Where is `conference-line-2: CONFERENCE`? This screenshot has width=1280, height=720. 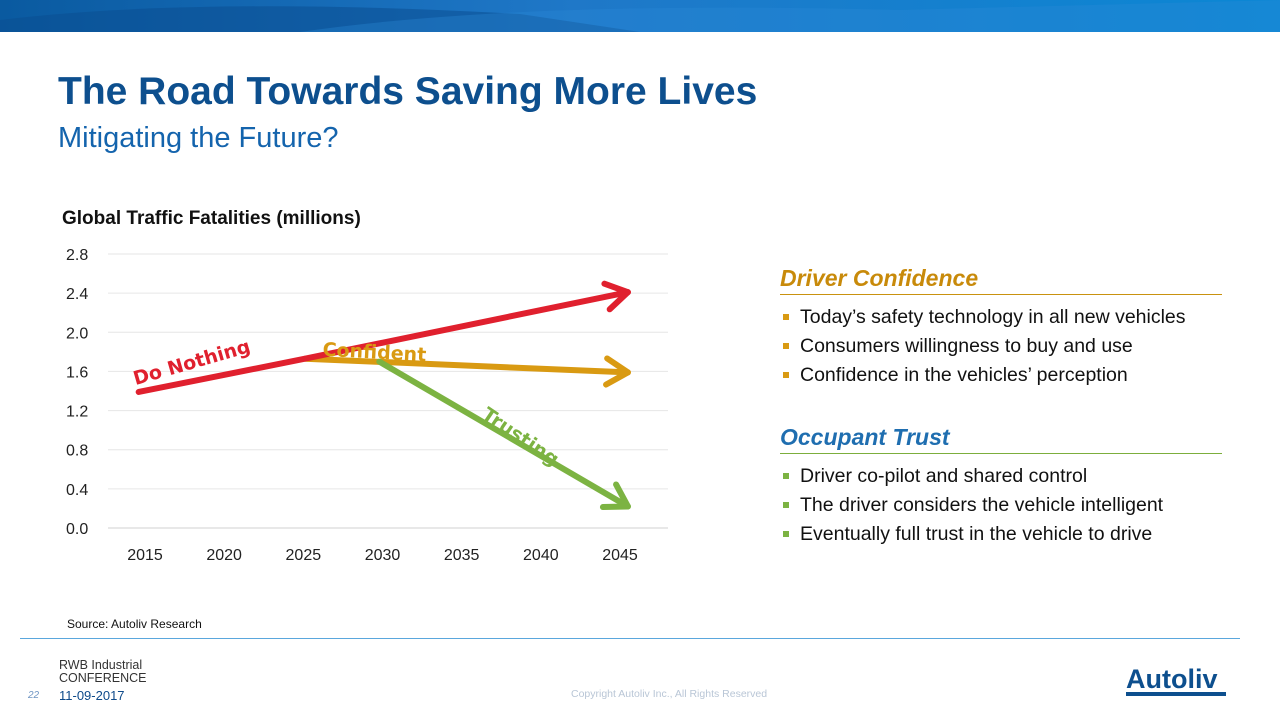
conference-line-2: CONFERENCE is located at coordinates (103, 678).